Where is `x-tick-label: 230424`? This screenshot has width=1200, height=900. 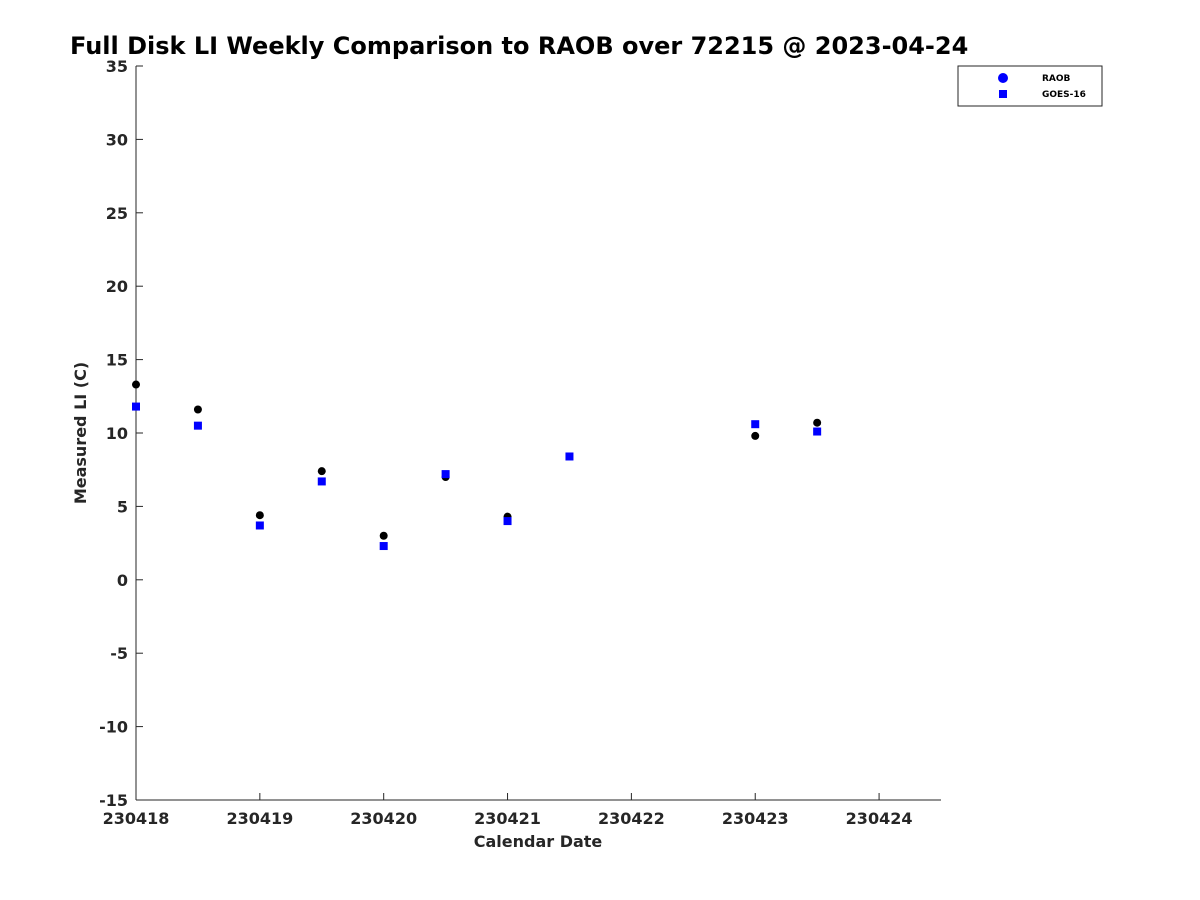
x-tick-label: 230424 is located at coordinates (879, 818).